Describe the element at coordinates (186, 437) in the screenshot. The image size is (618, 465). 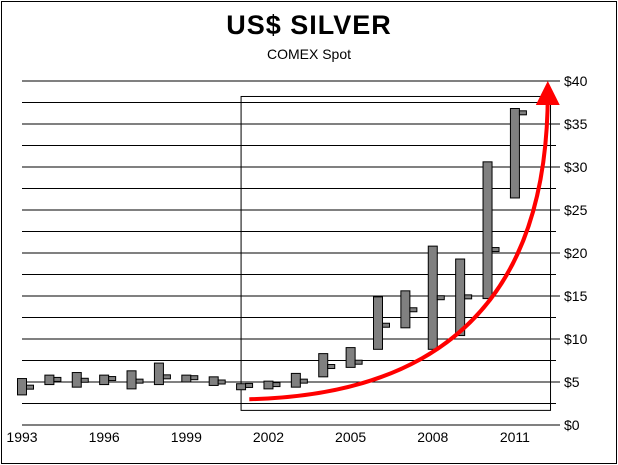
I see `x-tick-label: 1999` at that location.